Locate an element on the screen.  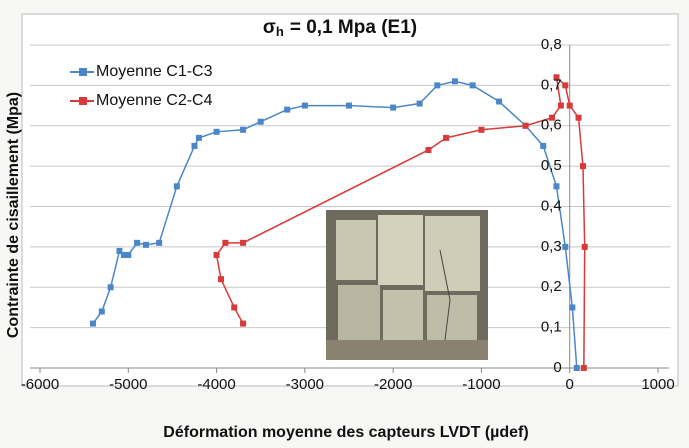
x-tick-label: -3000 is located at coordinates (305, 384).